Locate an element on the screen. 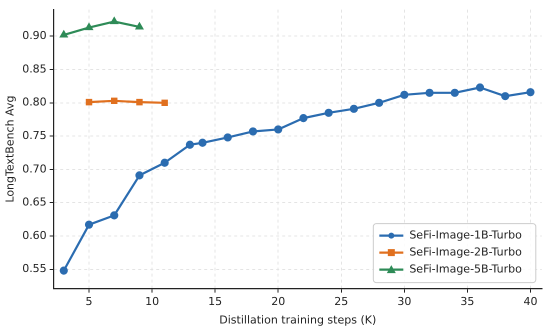 The height and width of the screenshot is (329, 548). y-tick-label: 0.70 is located at coordinates (34, 169).